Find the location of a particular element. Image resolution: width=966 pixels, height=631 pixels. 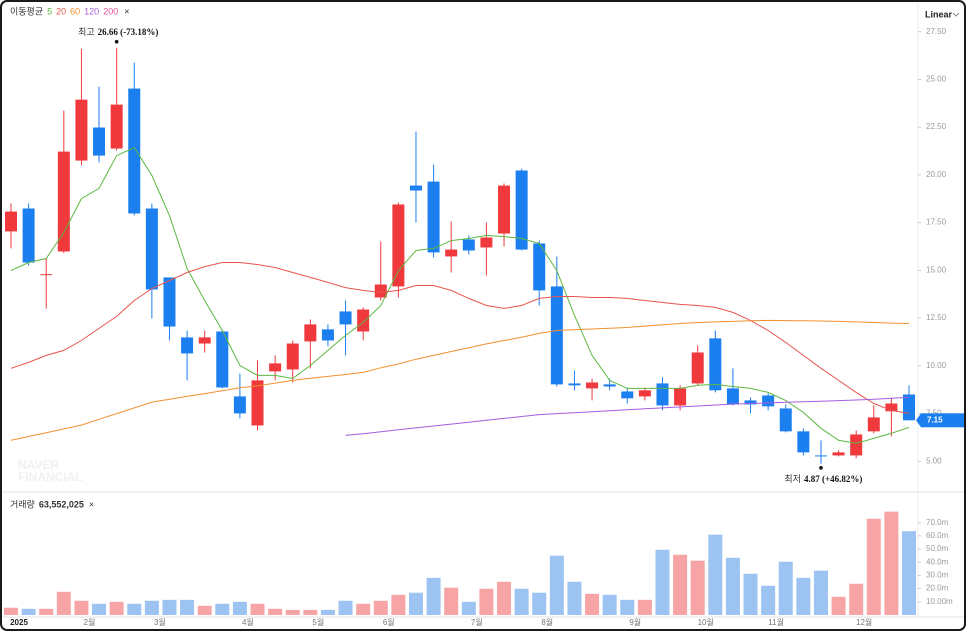

x-tick-label: 12월 is located at coordinates (864, 622).